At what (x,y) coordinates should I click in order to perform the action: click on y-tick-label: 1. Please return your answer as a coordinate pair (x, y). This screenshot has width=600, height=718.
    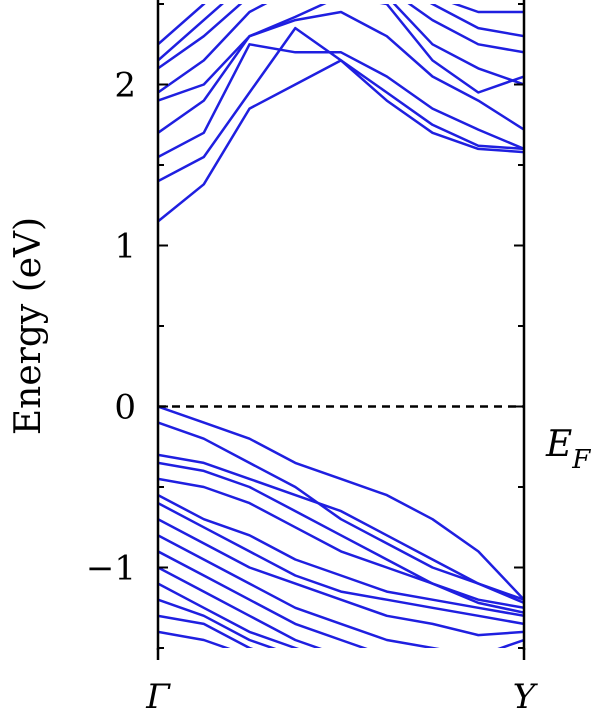
    Looking at the image, I should click on (125, 247).